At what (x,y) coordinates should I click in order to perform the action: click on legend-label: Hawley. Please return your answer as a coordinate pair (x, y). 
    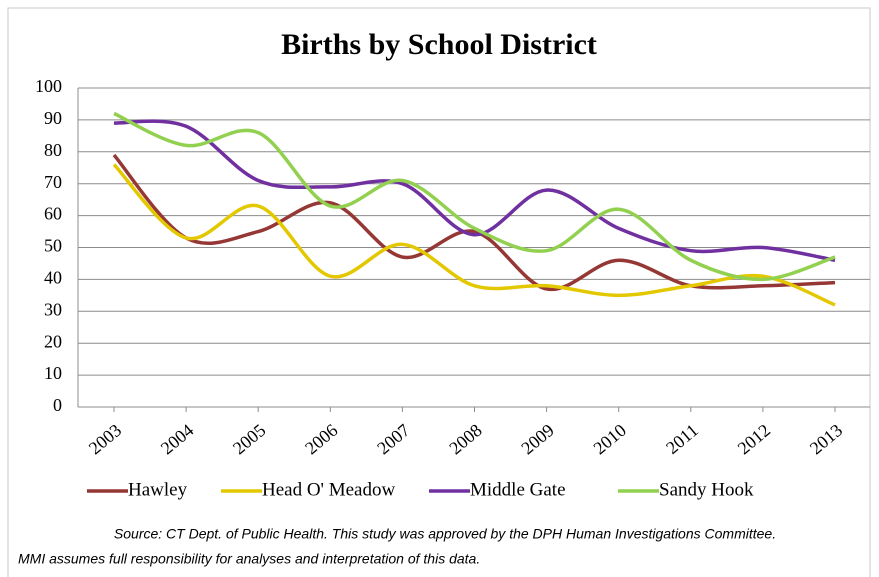
    Looking at the image, I should click on (158, 489).